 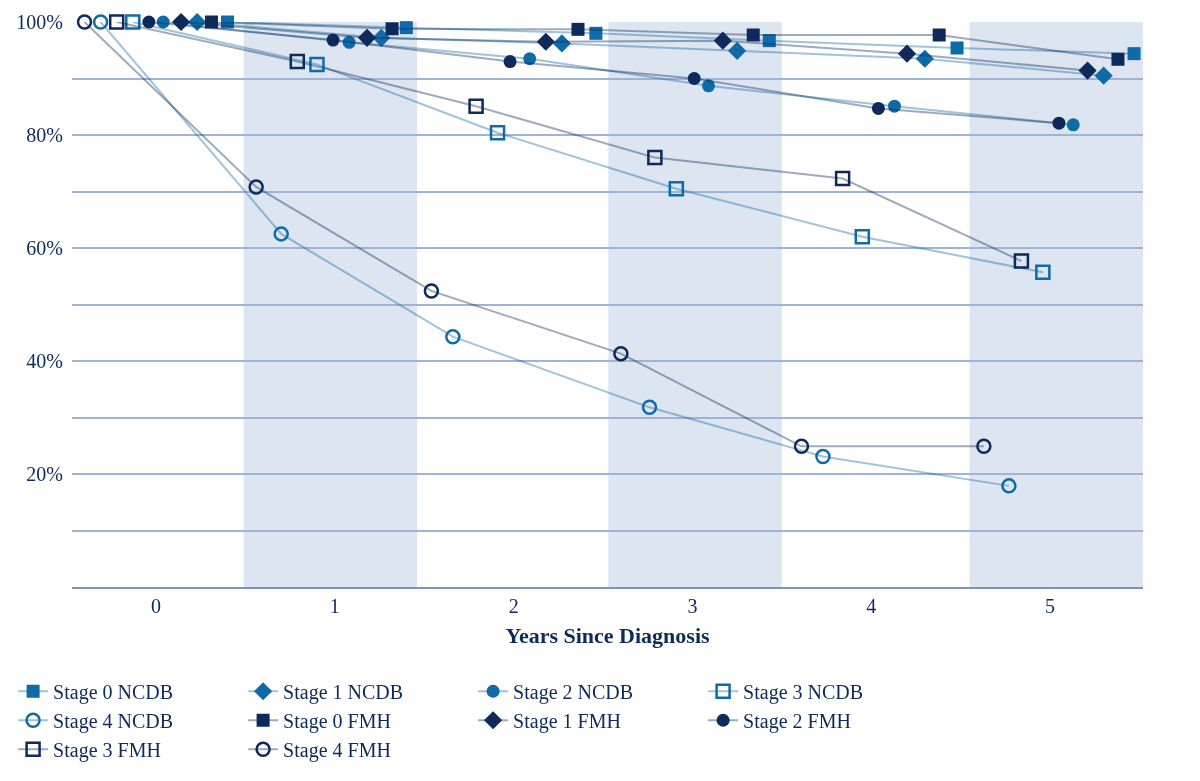 What do you see at coordinates (1050, 606) in the screenshot?
I see `x-tick-label: 5` at bounding box center [1050, 606].